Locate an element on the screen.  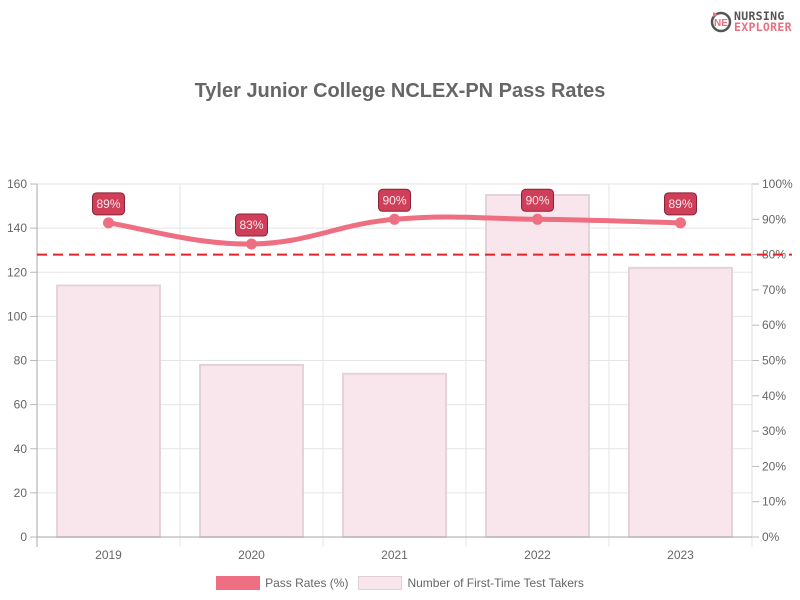
legend-label: Pass Rates (%) is located at coordinates (307, 583).